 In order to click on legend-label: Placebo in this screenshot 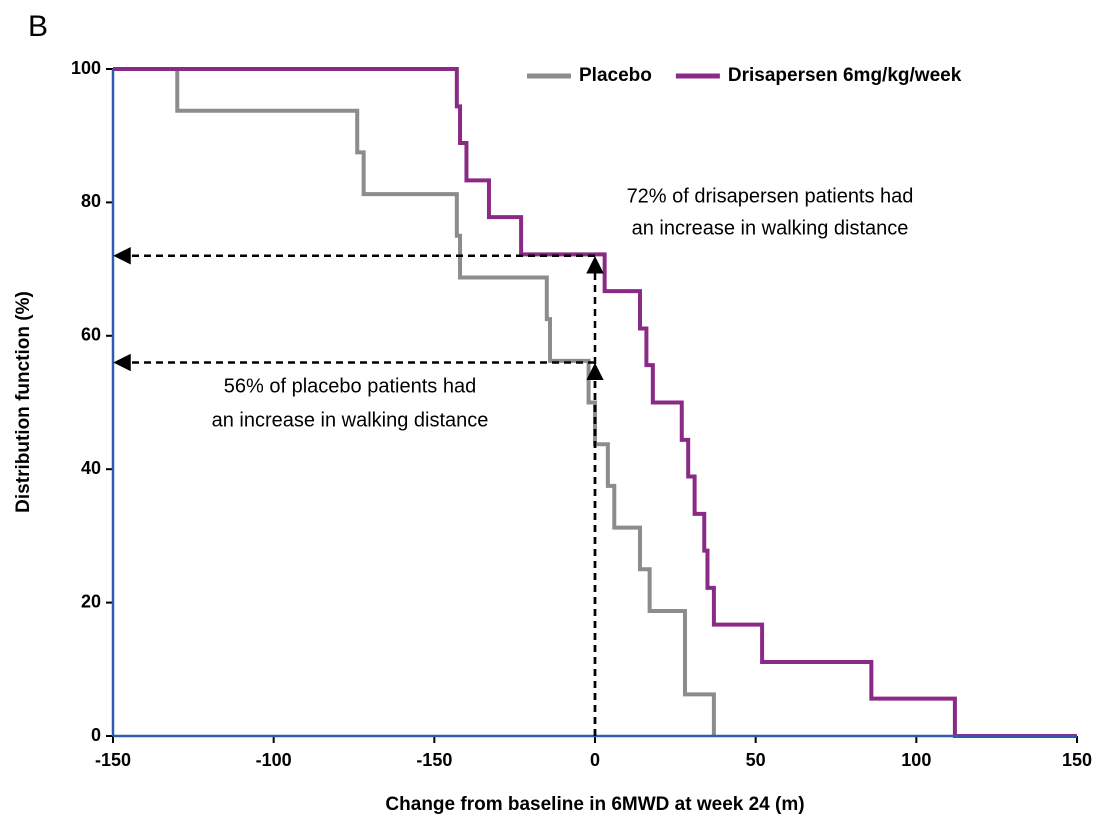, I will do `click(615, 75)`.